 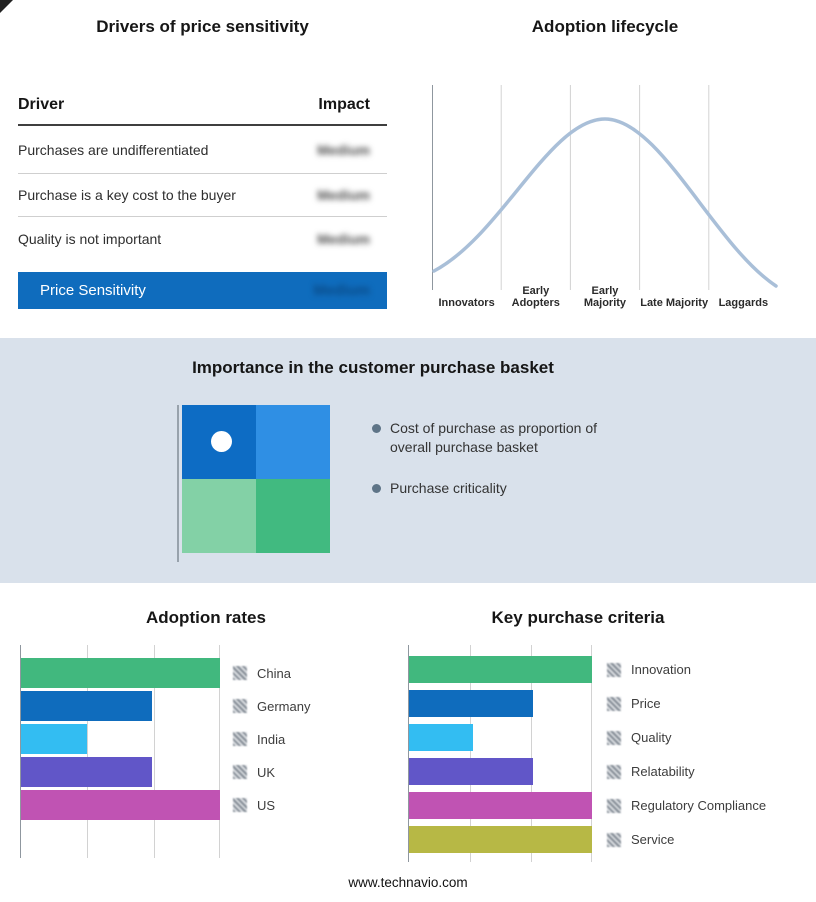 I want to click on stage-label: Late Majority, so click(x=674, y=302).